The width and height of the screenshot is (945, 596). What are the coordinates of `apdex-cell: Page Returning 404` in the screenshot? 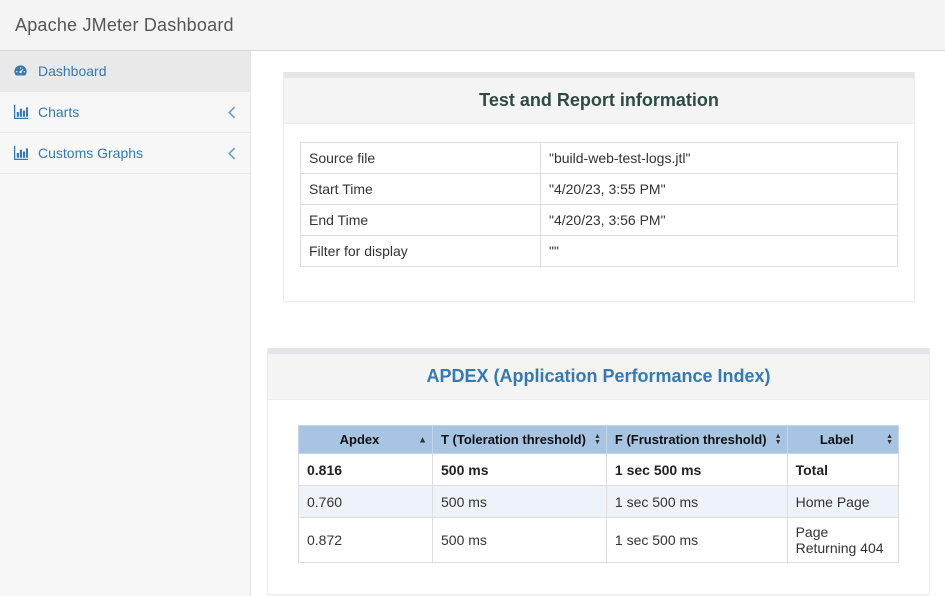 It's located at (843, 540).